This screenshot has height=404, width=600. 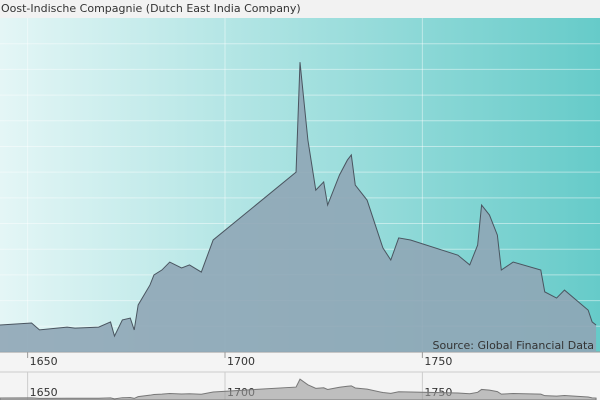 What do you see at coordinates (44, 361) in the screenshot?
I see `x-tick-label: 1650` at bounding box center [44, 361].